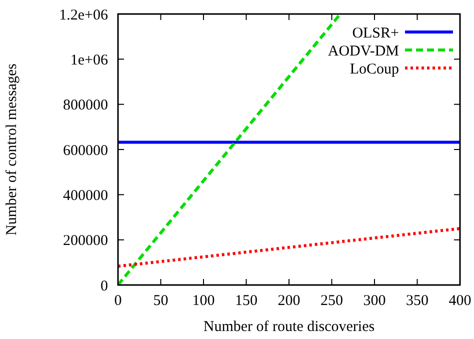  I want to click on y-tick-label: 1.2e+06, so click(83, 15).